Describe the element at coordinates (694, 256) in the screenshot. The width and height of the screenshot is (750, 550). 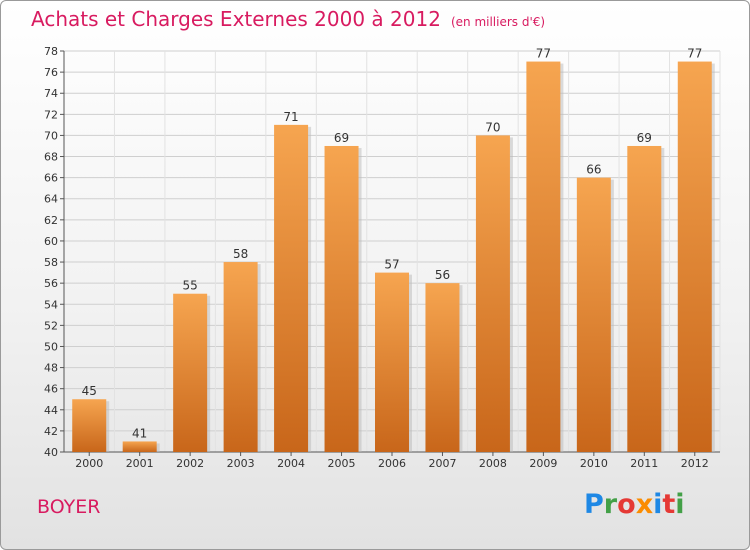
I see `bar-2012` at that location.